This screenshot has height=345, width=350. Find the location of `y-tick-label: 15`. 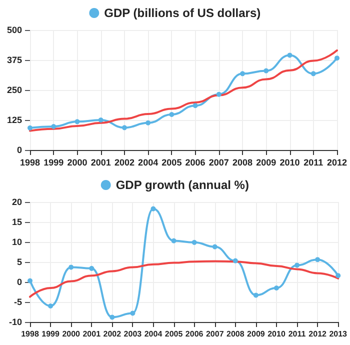

y-tick-label: 15 is located at coordinates (17, 222).